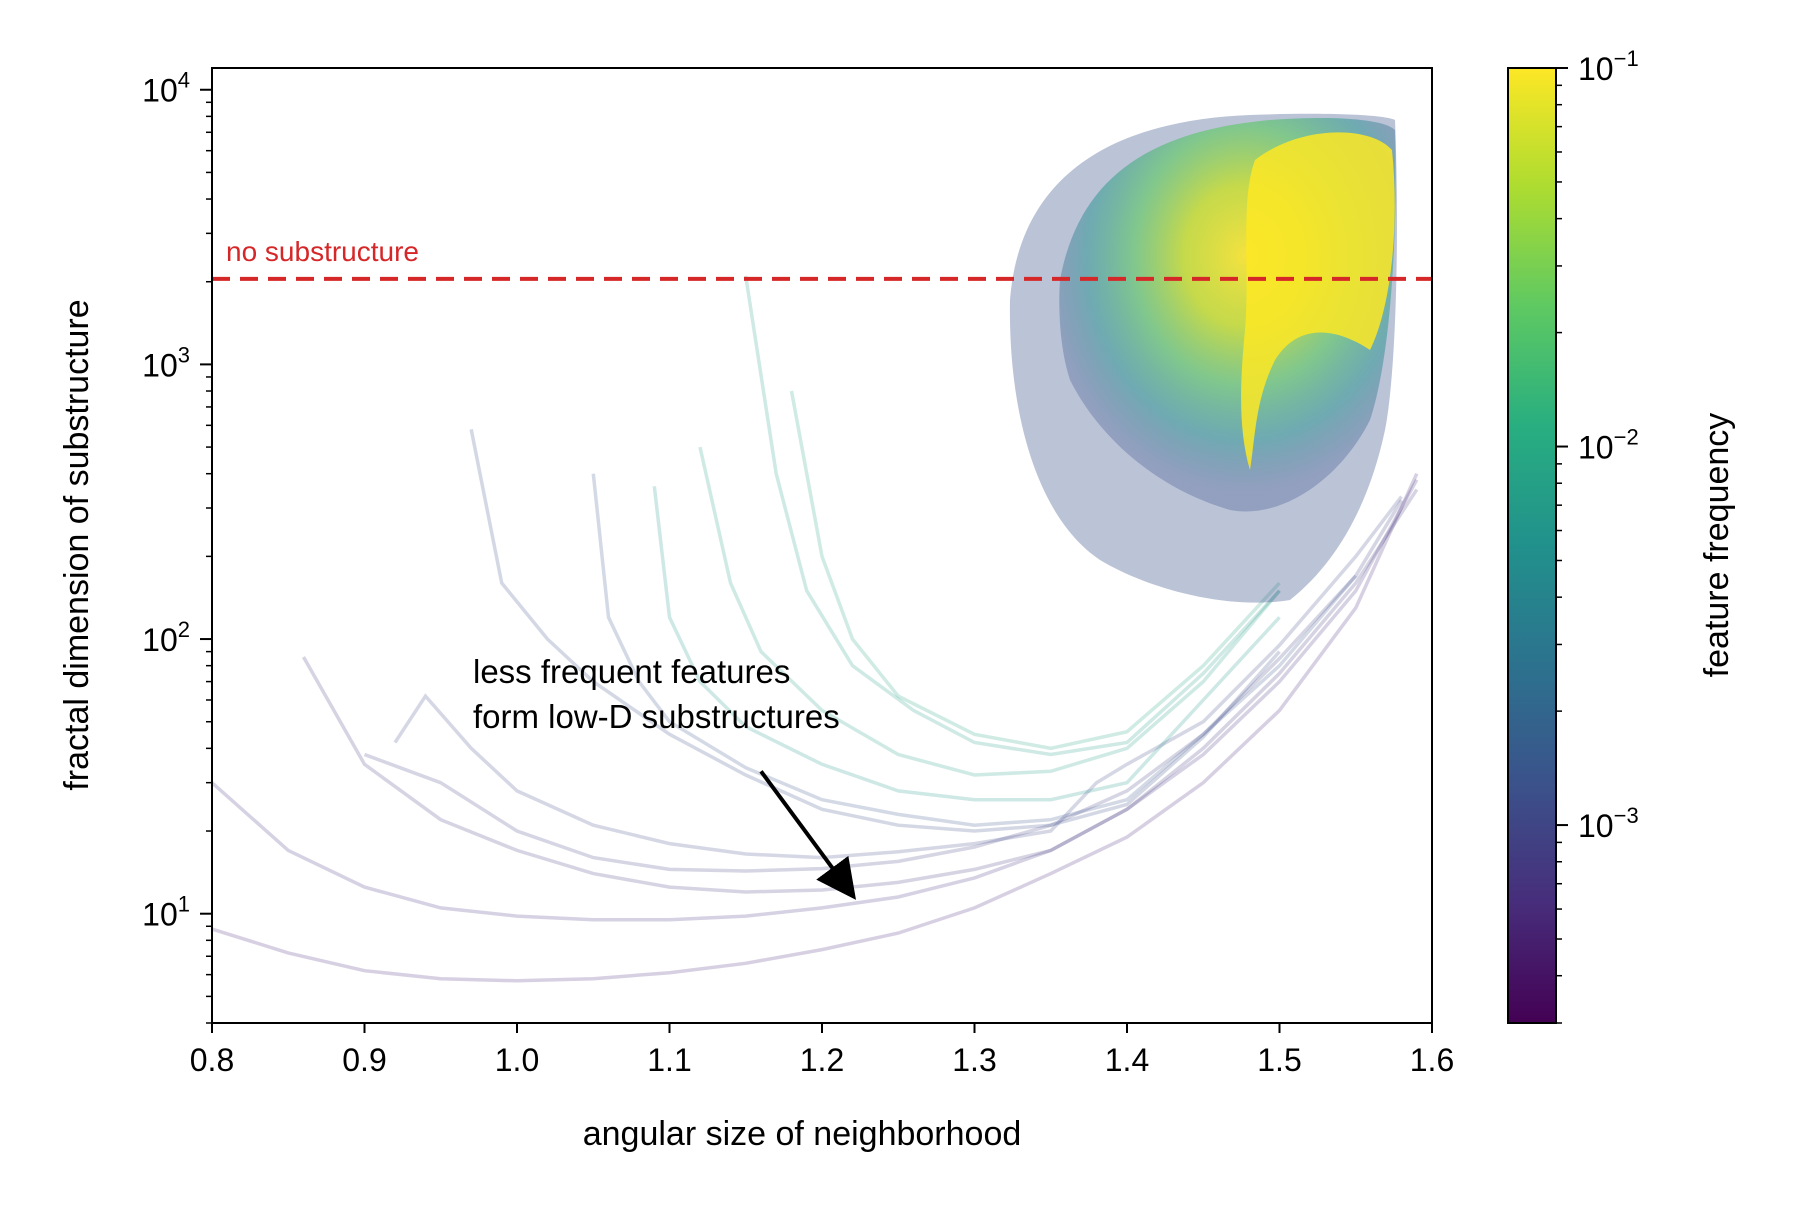  What do you see at coordinates (1318, 301) in the screenshot?
I see `cloud-core` at bounding box center [1318, 301].